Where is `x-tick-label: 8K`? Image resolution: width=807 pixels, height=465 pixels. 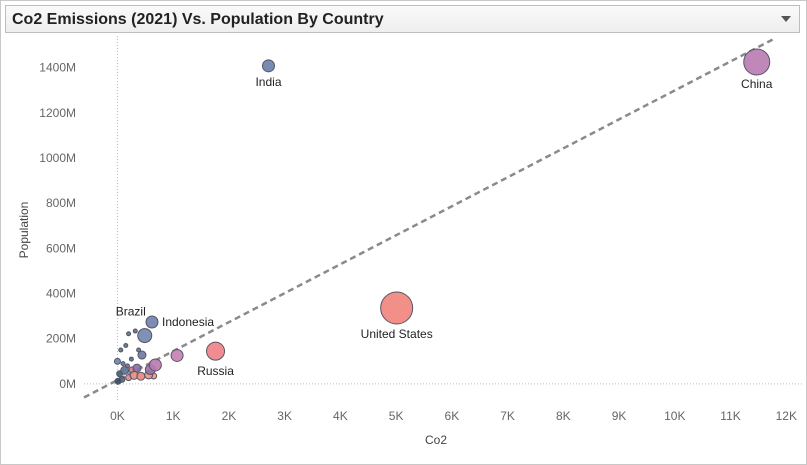
x-tick-label: 8K is located at coordinates (563, 416).